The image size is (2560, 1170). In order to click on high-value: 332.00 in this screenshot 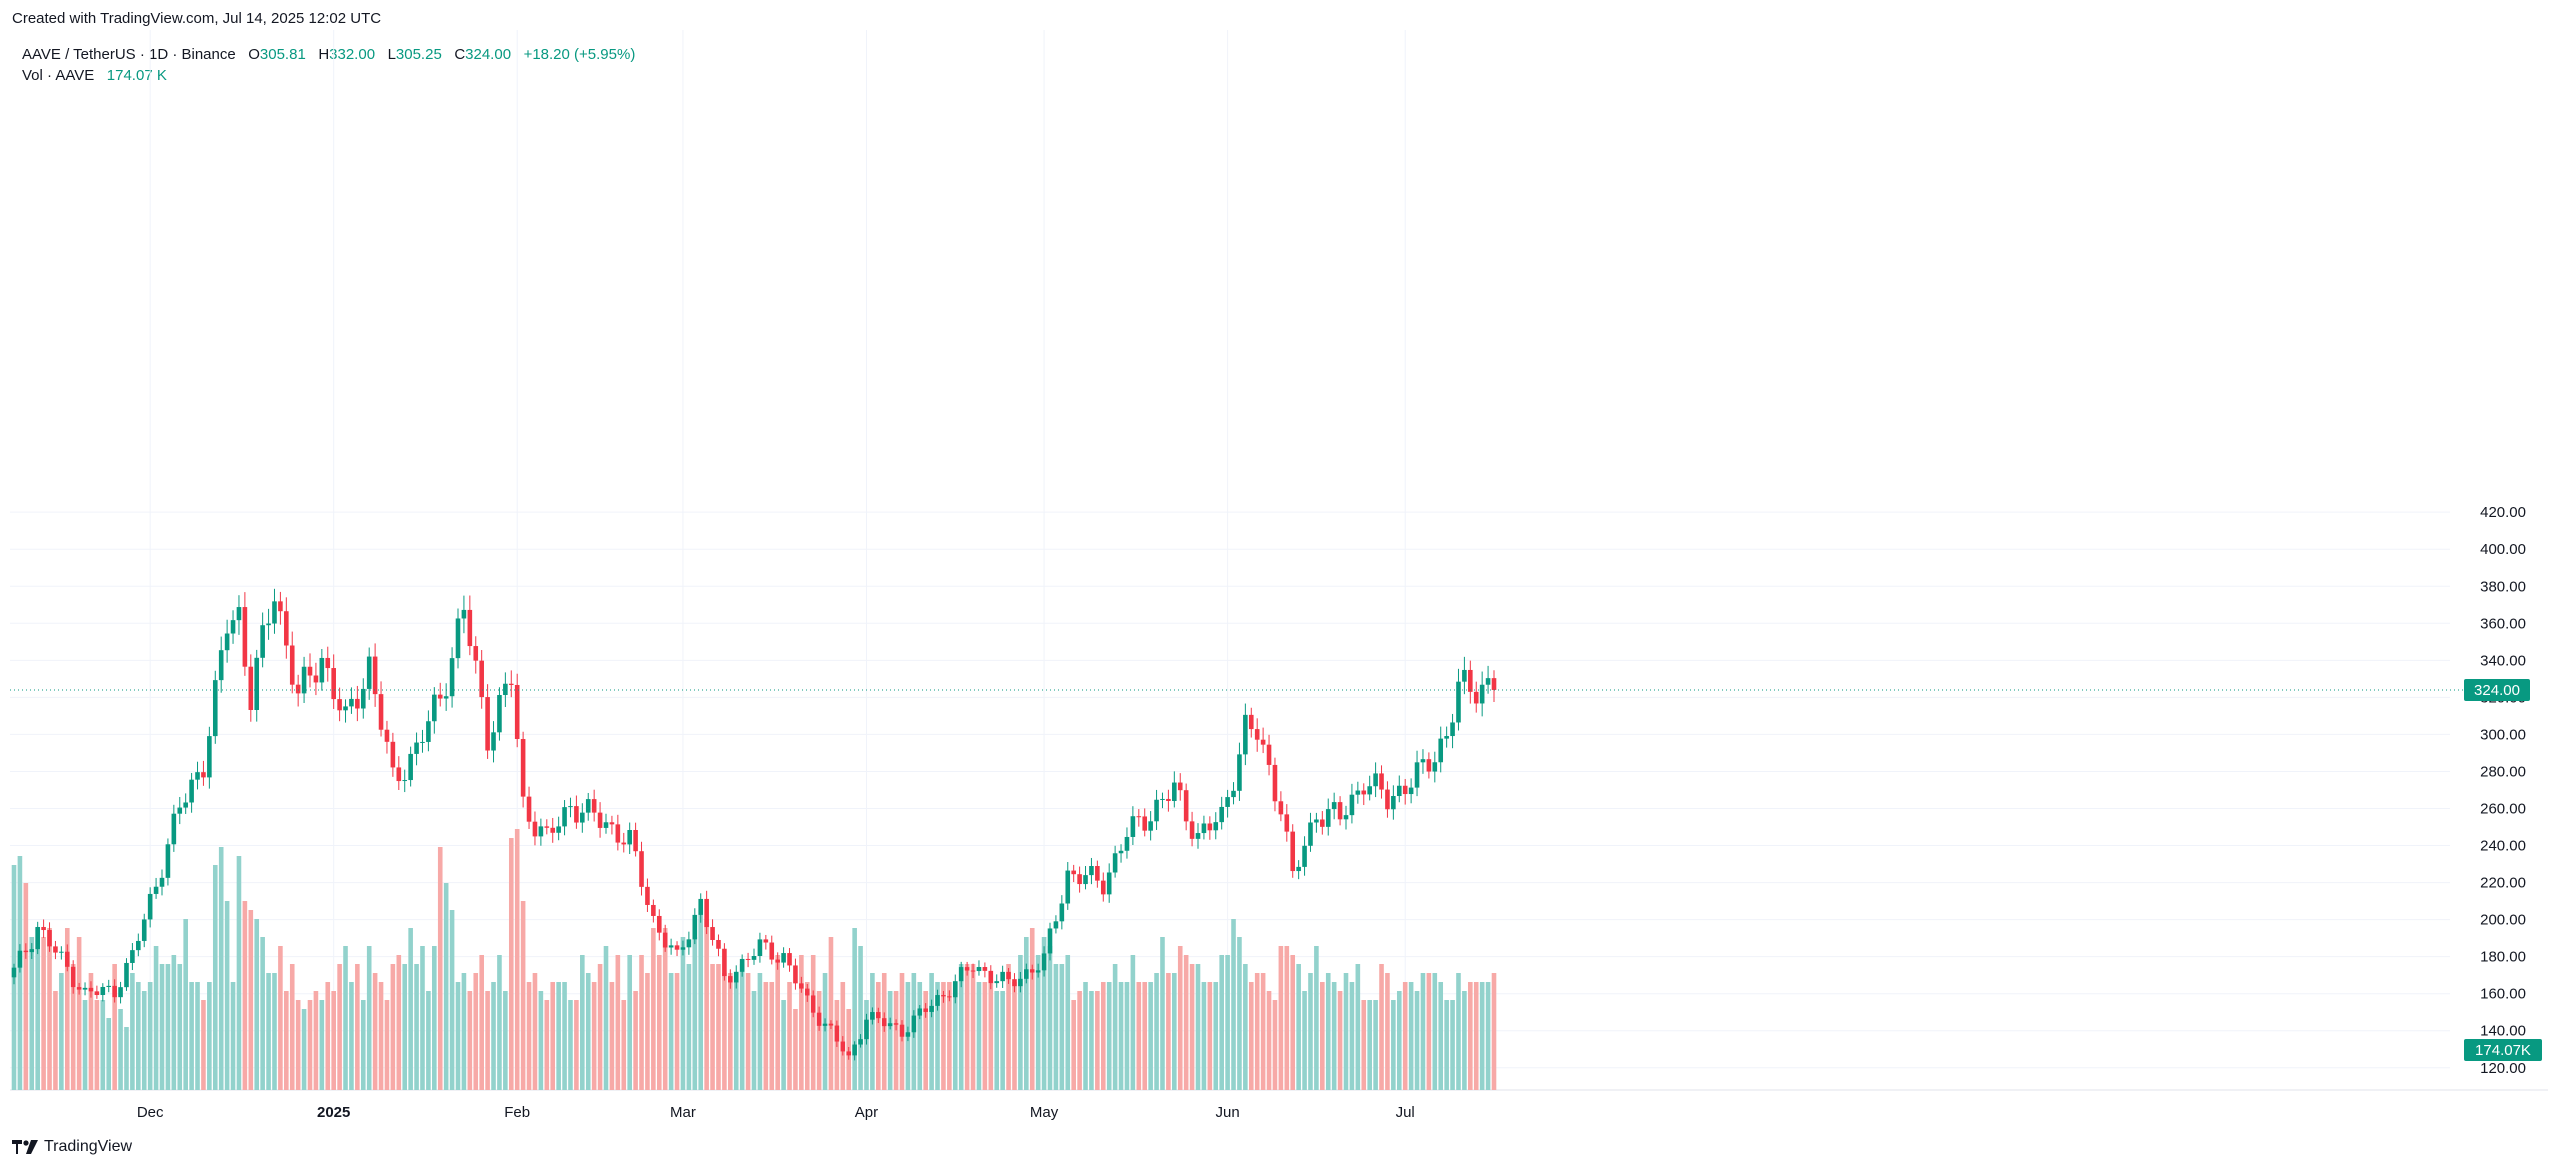, I will do `click(352, 54)`.